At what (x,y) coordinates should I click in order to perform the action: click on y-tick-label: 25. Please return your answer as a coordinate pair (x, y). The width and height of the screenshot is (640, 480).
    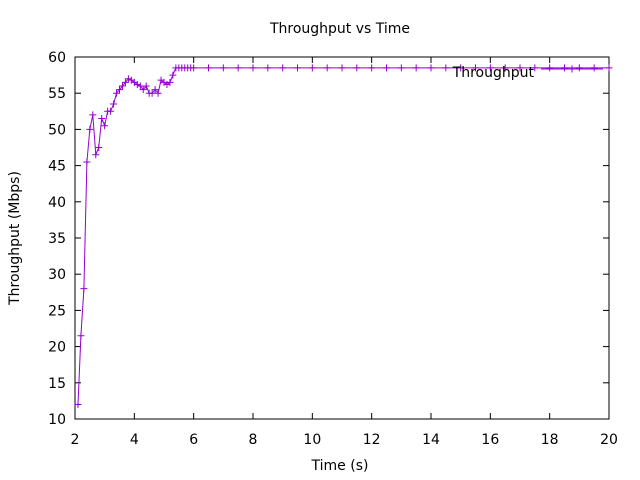
    Looking at the image, I should click on (57, 311).